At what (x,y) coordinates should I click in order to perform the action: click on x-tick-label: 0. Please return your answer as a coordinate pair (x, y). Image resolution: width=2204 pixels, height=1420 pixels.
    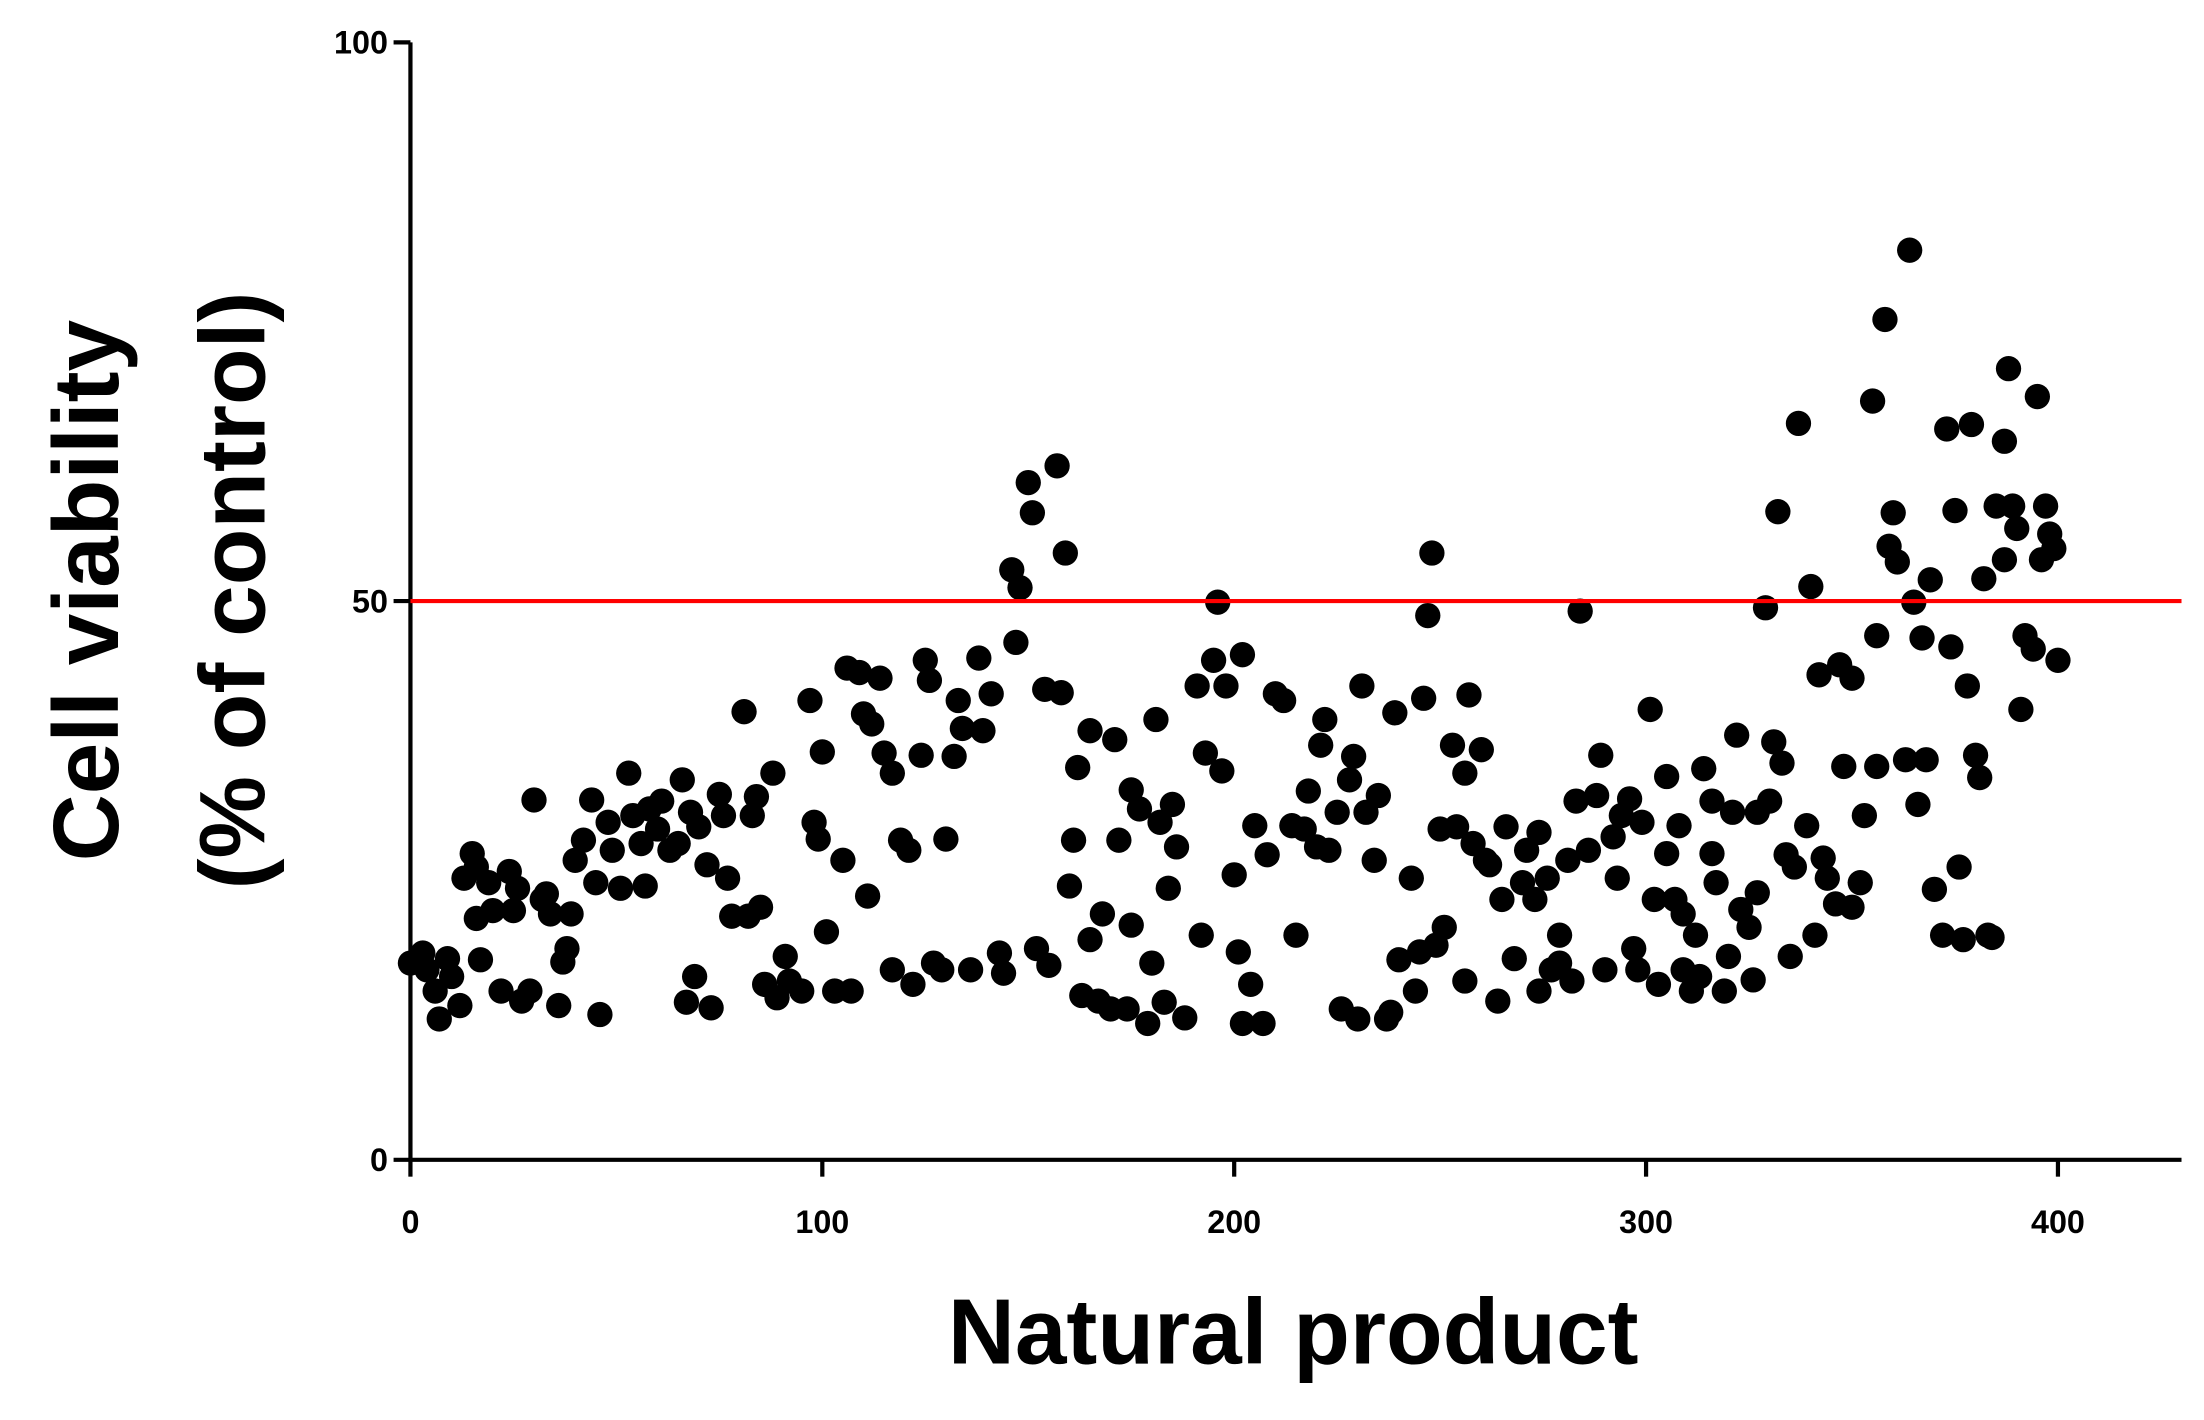
    Looking at the image, I should click on (410, 1222).